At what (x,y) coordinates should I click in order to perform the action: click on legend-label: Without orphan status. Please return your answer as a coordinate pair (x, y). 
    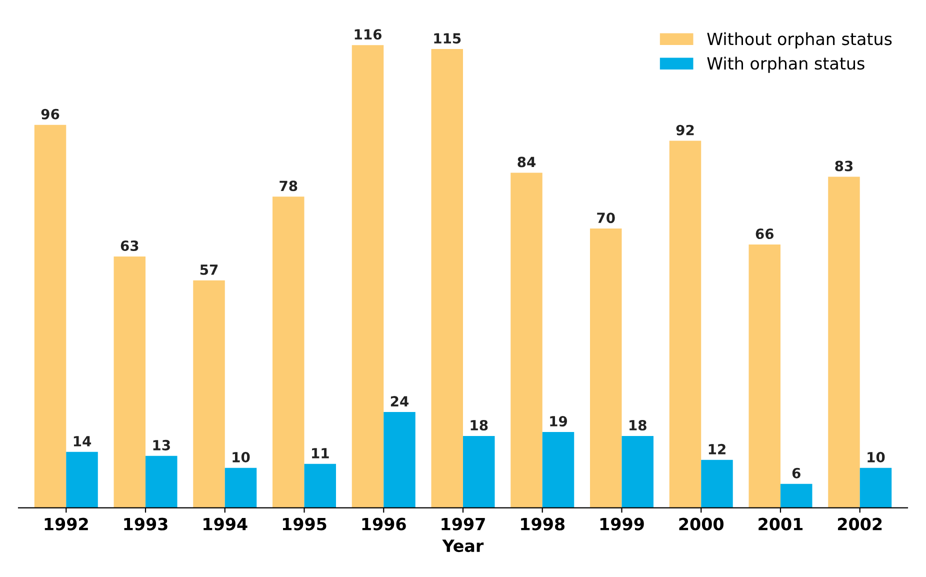
    Looking at the image, I should click on (799, 40).